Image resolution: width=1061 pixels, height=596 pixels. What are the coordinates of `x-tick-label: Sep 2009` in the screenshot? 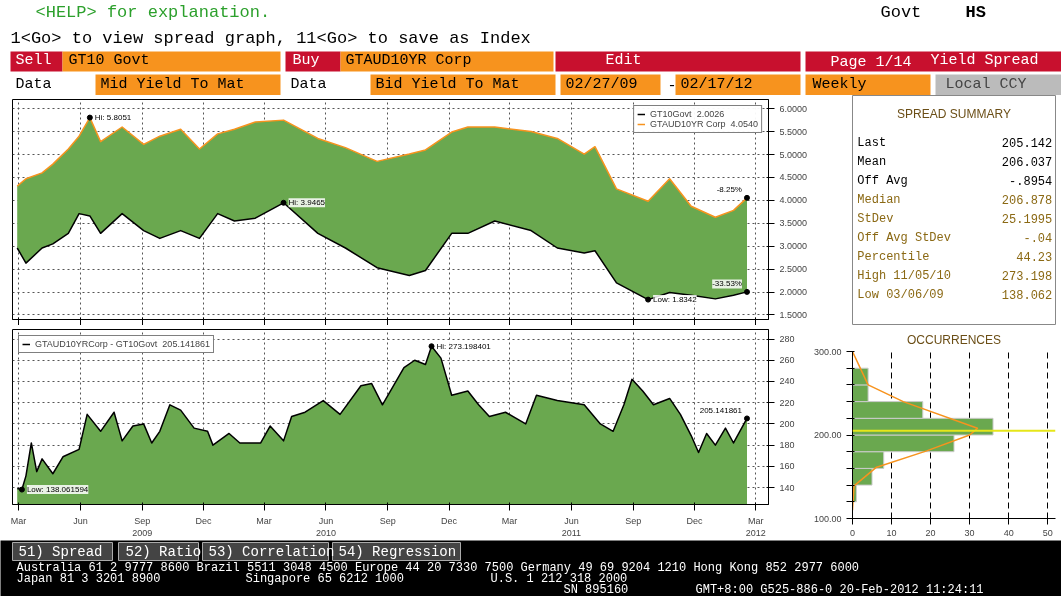 It's located at (142, 526).